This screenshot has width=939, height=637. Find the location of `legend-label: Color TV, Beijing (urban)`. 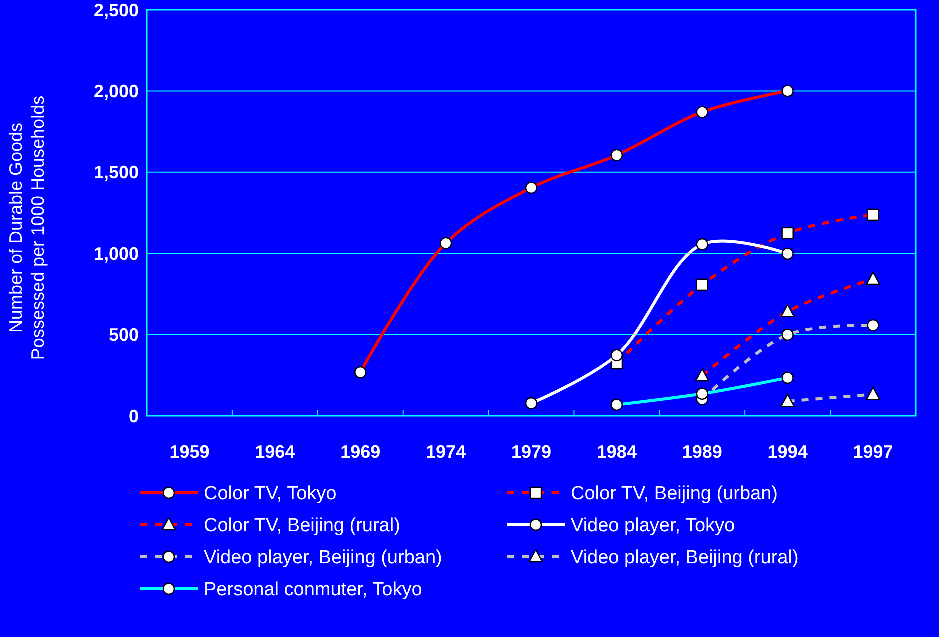

legend-label: Color TV, Beijing (urban) is located at coordinates (674, 494).